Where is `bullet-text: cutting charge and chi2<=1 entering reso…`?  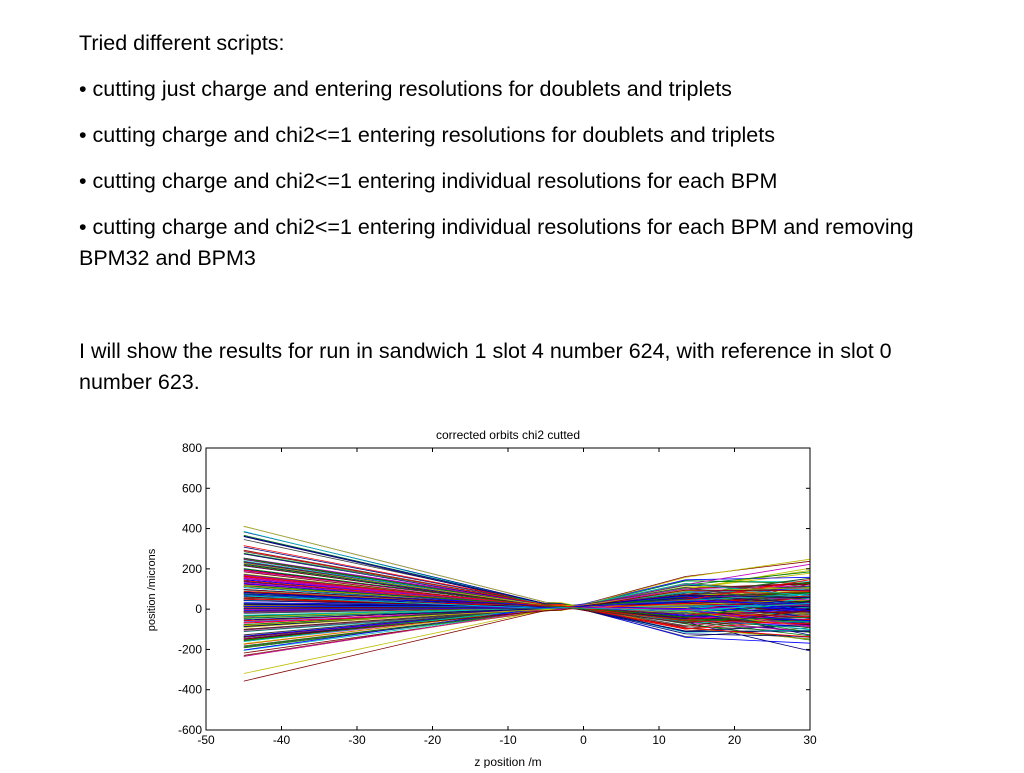
bullet-text: cutting charge and chi2<=1 entering reso… is located at coordinates (433, 135).